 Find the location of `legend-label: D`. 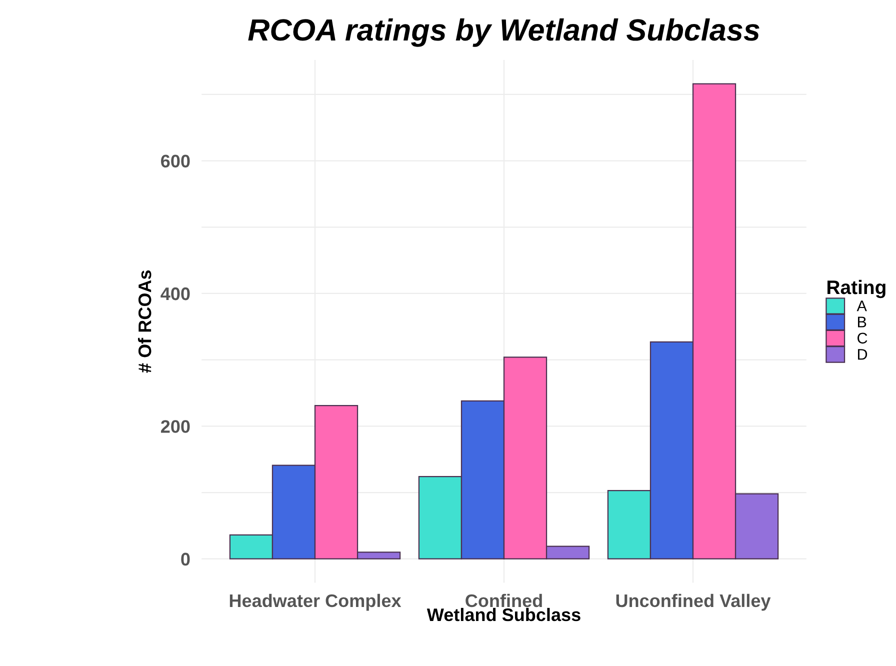

legend-label: D is located at coordinates (863, 354).